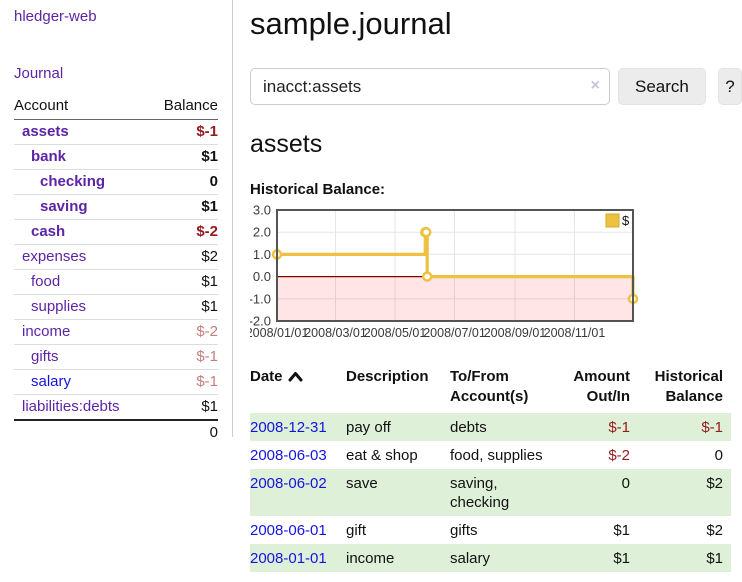  Describe the element at coordinates (468, 427) in the screenshot. I see `transaction-accounts: debts` at that location.